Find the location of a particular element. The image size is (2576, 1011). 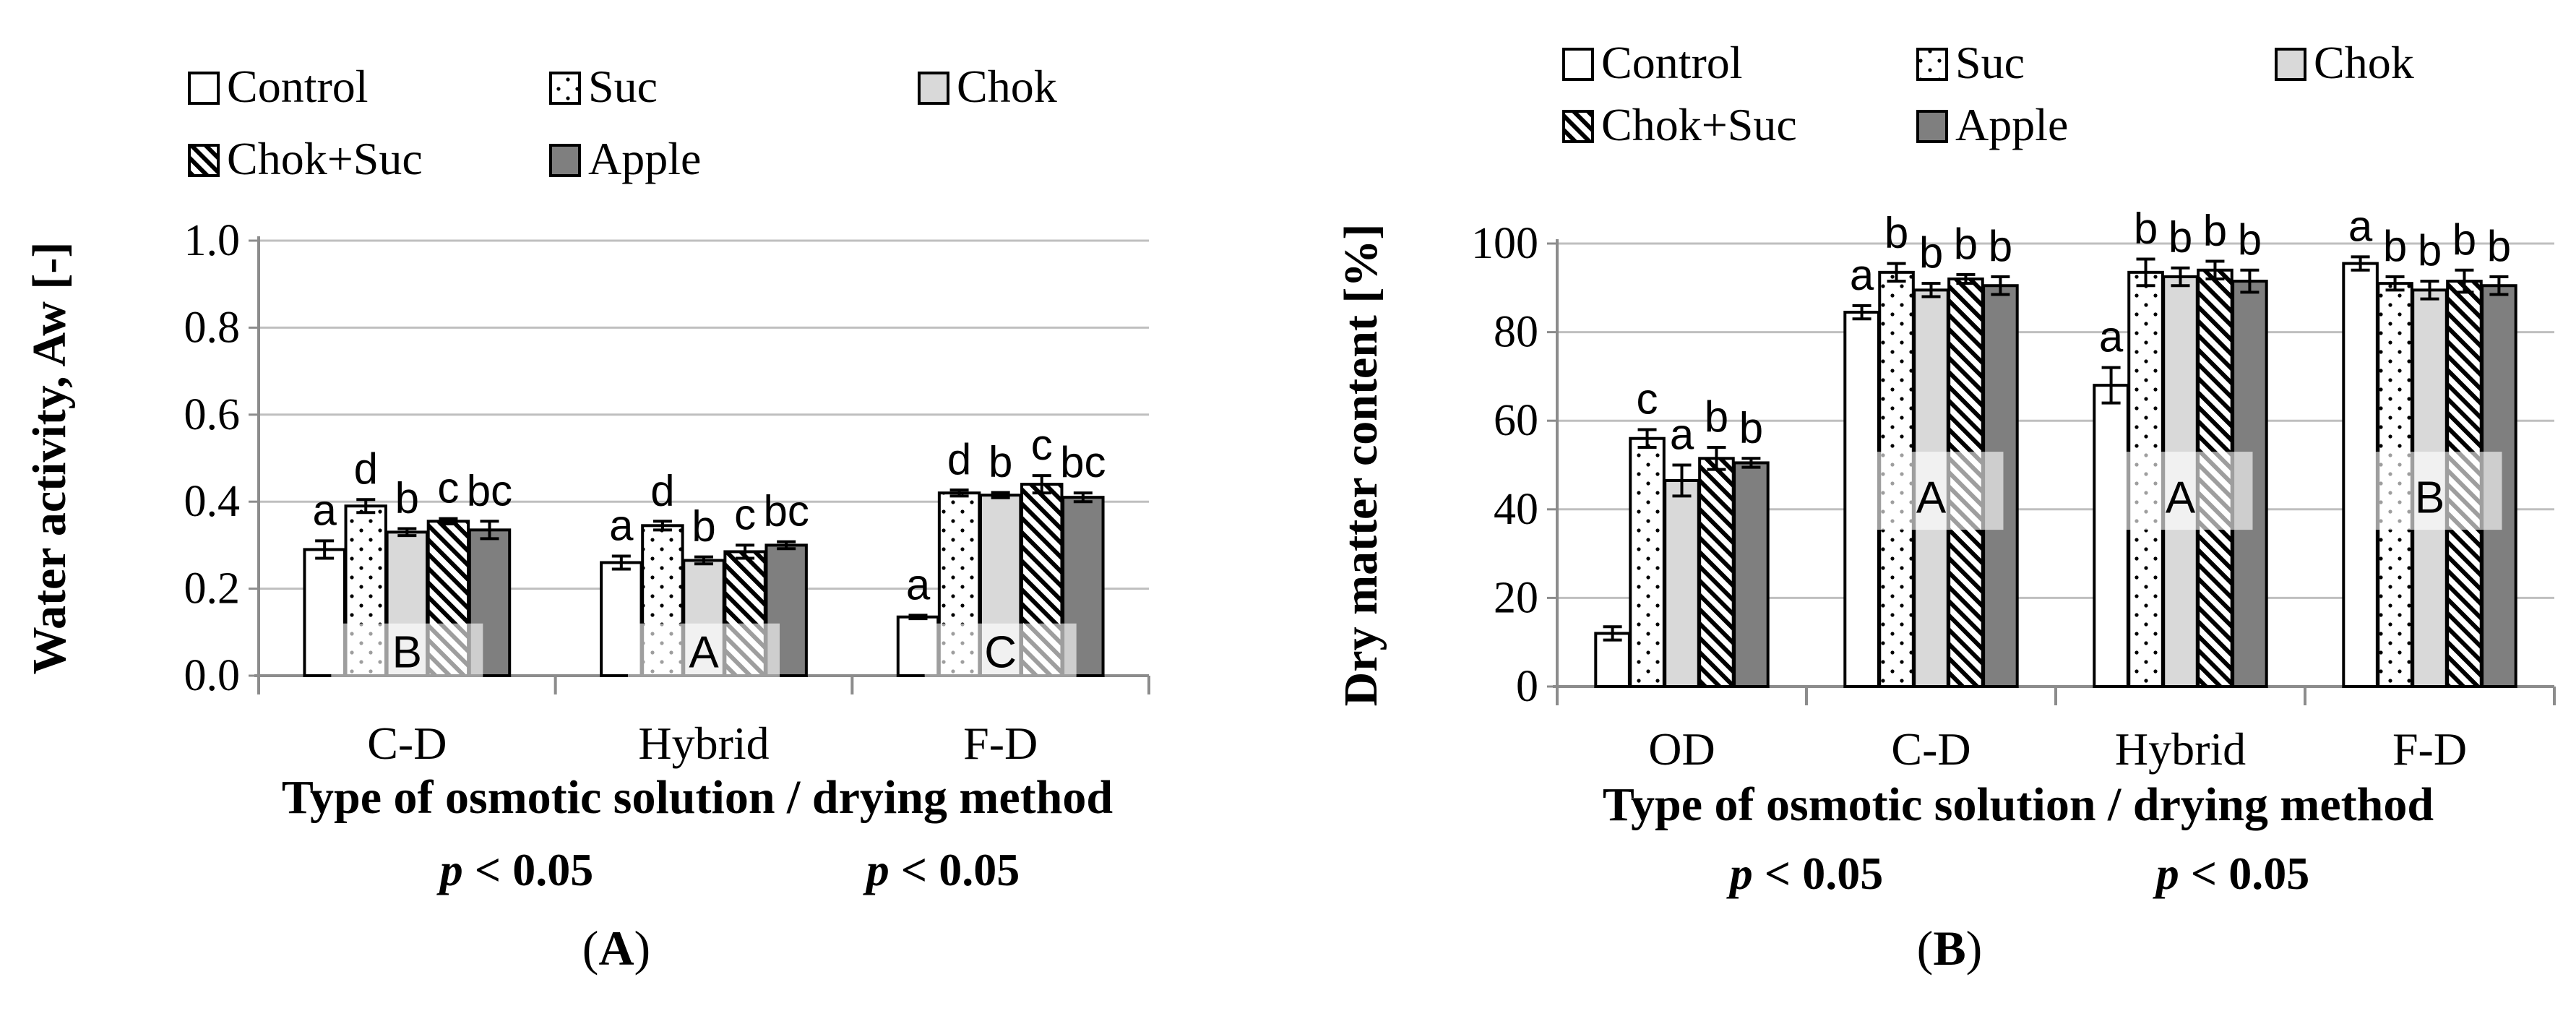

y-axis-label: Water activity, Aw [-] is located at coordinates (49, 458).